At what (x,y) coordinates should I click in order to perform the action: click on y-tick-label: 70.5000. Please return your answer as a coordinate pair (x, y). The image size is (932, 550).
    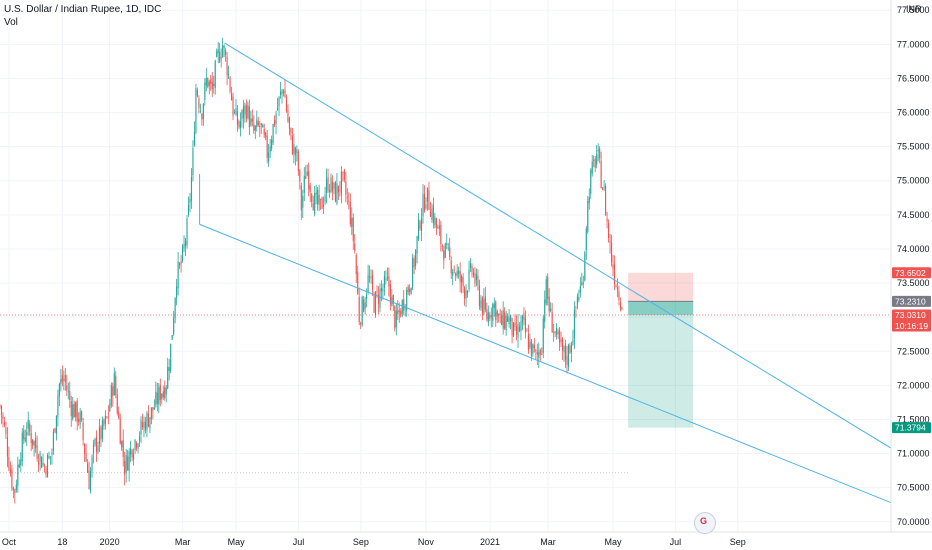
    Looking at the image, I should click on (913, 488).